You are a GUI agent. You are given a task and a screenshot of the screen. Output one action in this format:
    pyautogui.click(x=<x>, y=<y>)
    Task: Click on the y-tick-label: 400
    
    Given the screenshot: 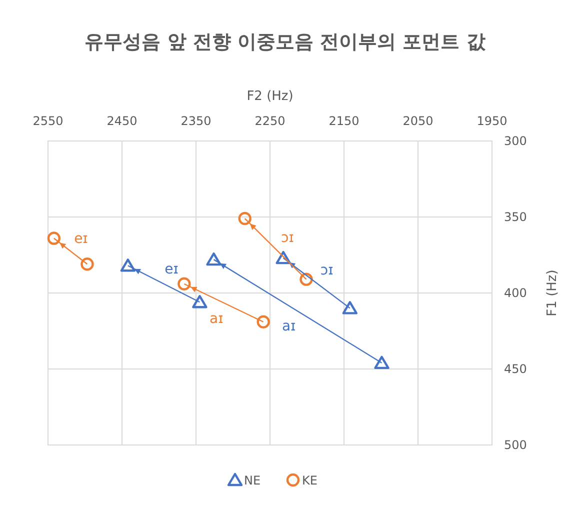 What is the action you would take?
    pyautogui.click(x=515, y=293)
    